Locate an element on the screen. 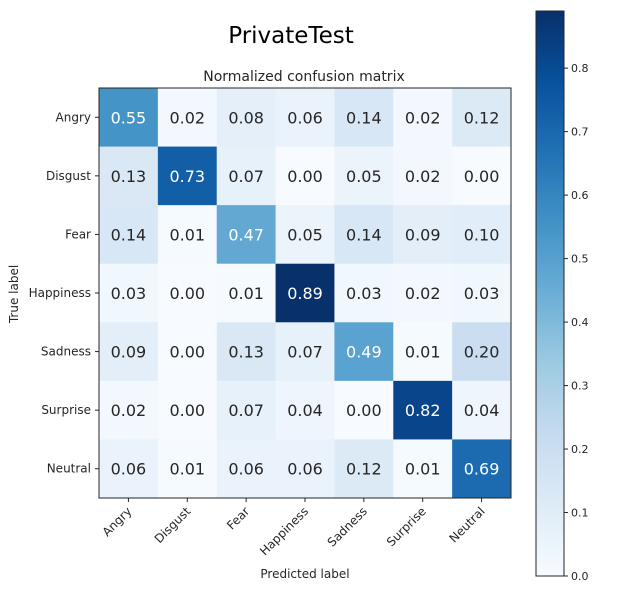 This screenshot has width=621, height=598. cell-value-label: 0.89 is located at coordinates (305, 293).